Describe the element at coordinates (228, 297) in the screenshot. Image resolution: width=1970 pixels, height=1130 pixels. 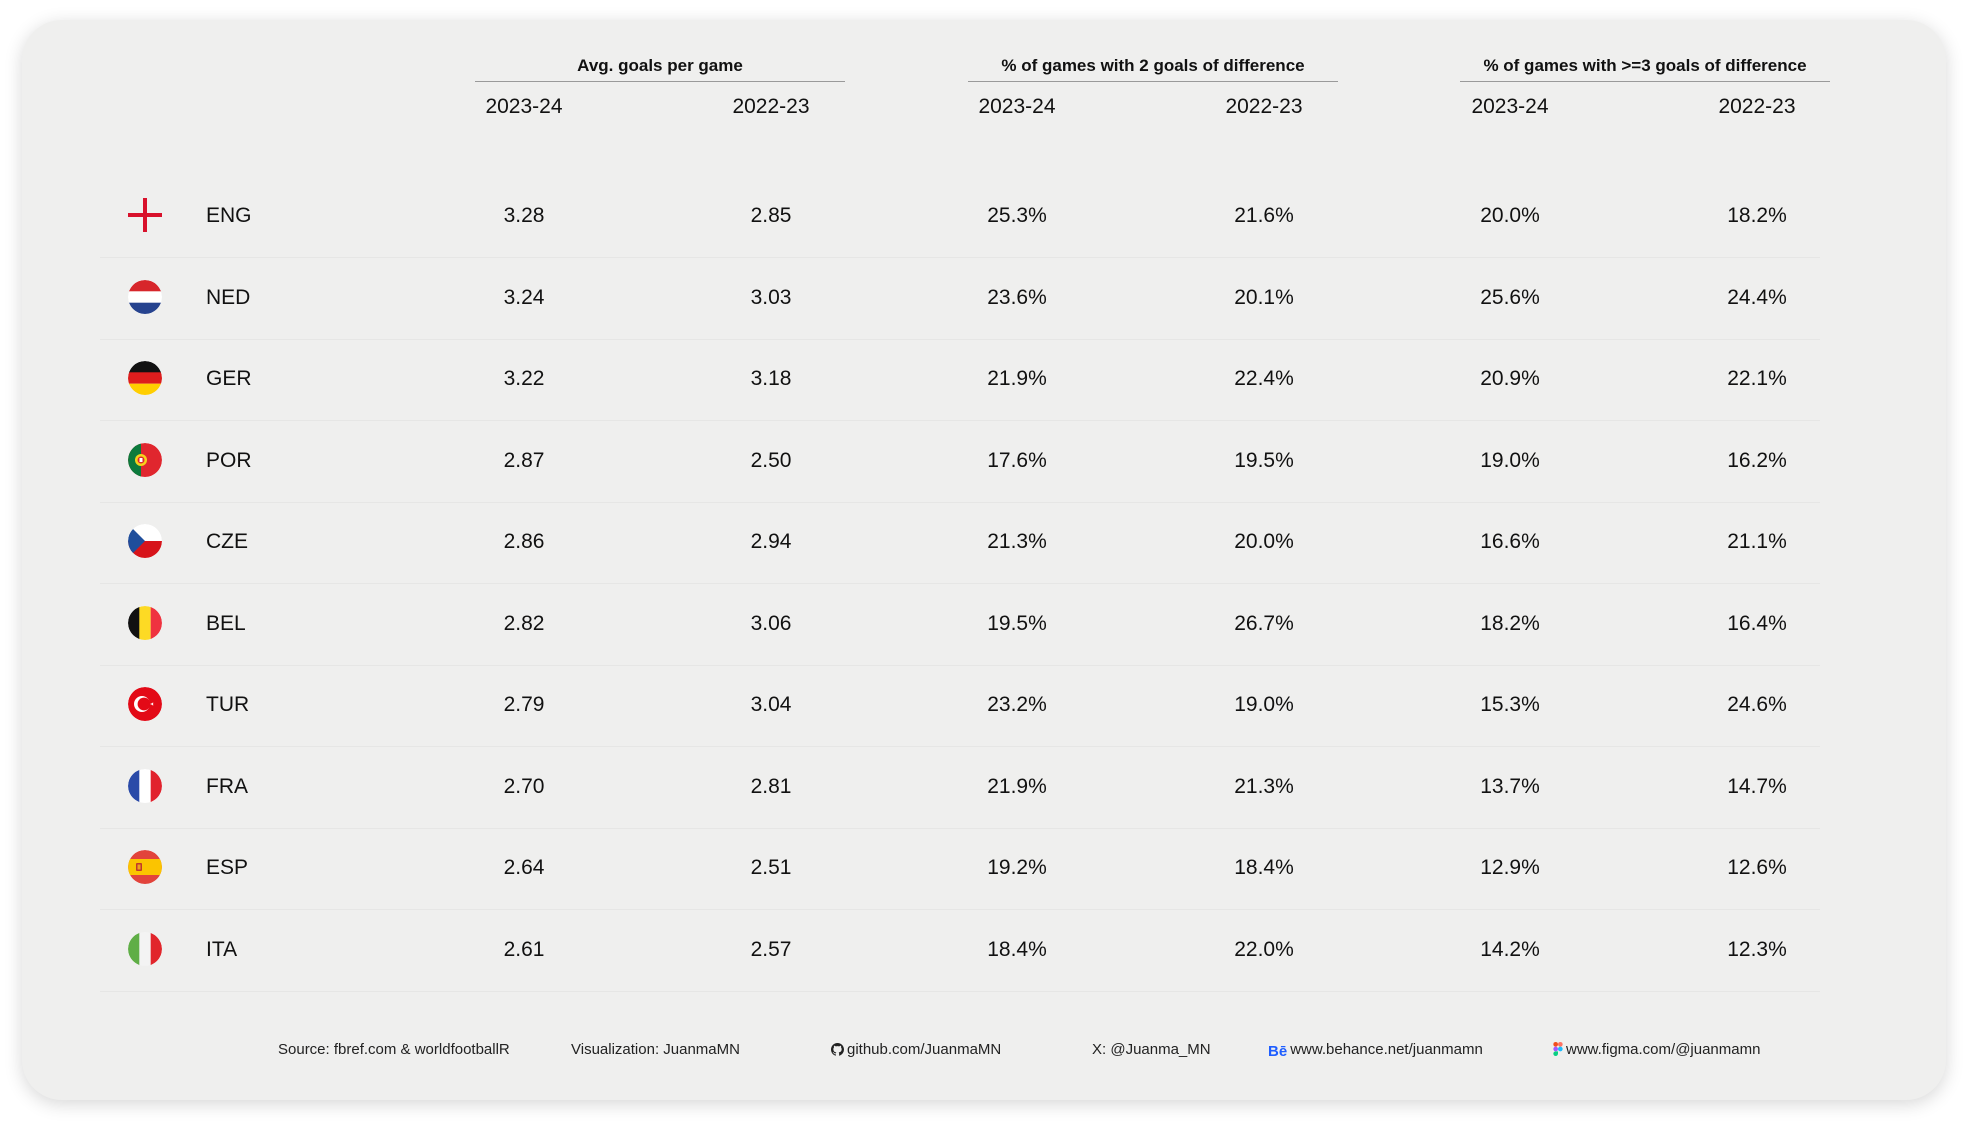
I see `team-code: NED` at that location.